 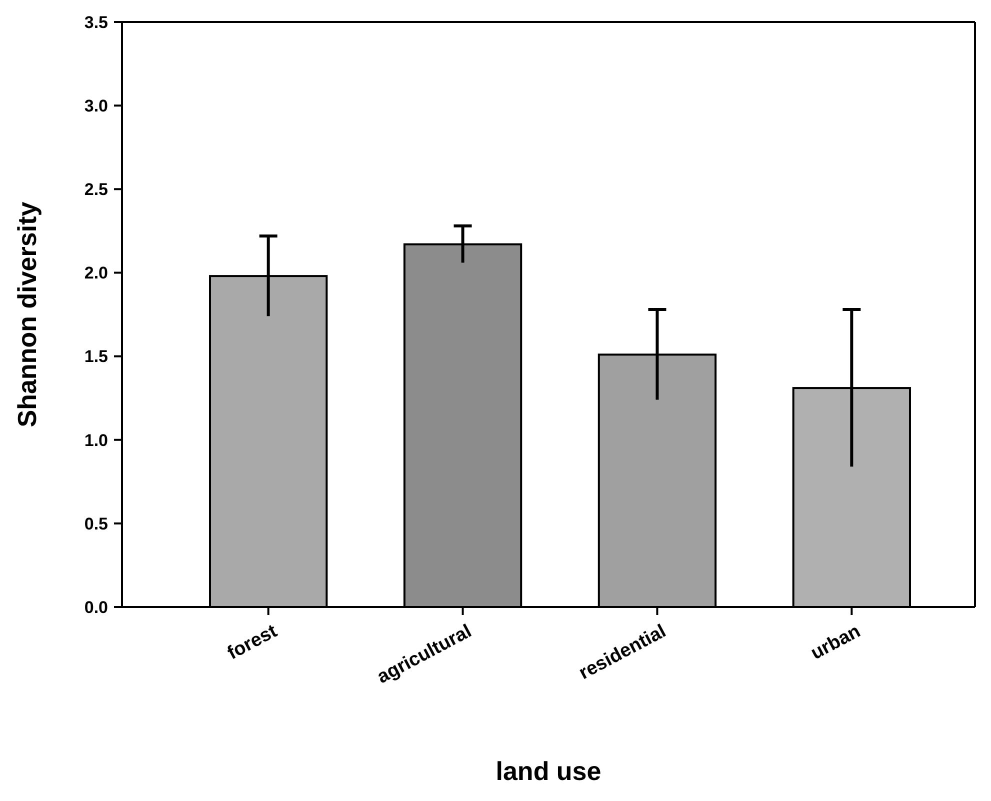 What do you see at coordinates (96, 273) in the screenshot?
I see `y-tick-label: 2.0` at bounding box center [96, 273].